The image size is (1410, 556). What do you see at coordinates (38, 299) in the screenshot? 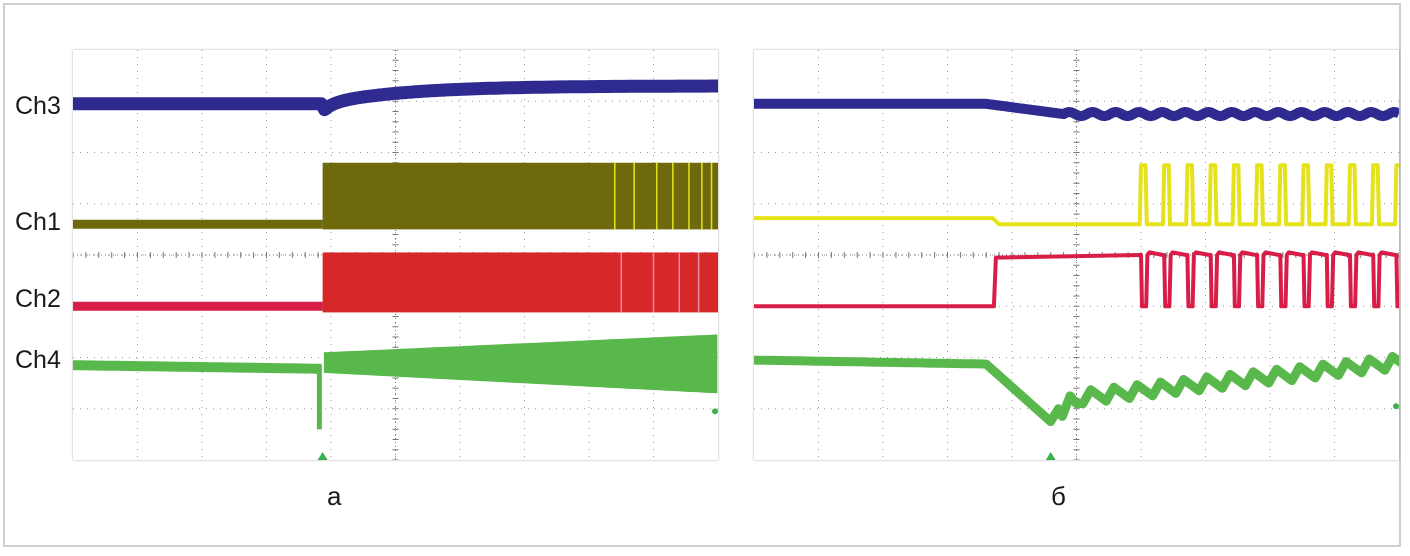
I see `ch2-label: Ch2` at bounding box center [38, 299].